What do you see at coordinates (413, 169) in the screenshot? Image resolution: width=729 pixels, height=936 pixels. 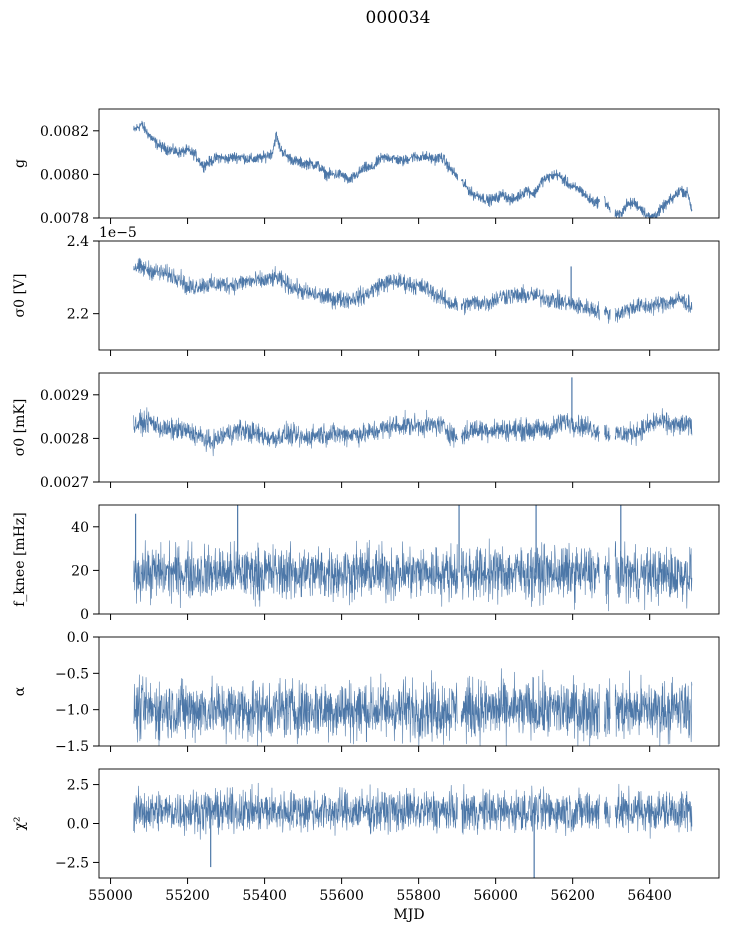 I see `series-line-g` at bounding box center [413, 169].